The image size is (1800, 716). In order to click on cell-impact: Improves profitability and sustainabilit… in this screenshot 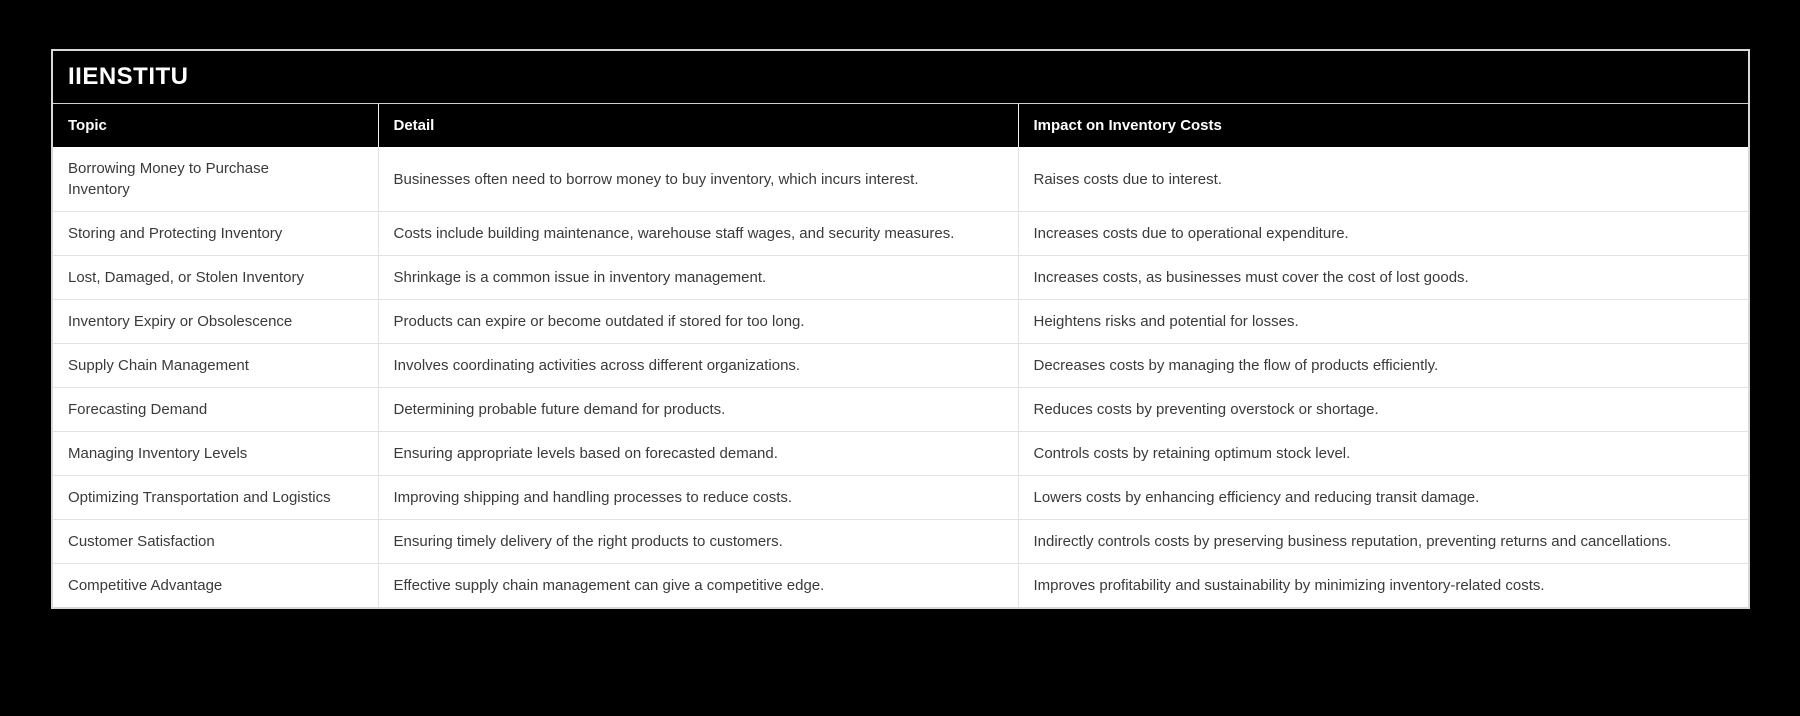, I will do `click(1382, 585)`.